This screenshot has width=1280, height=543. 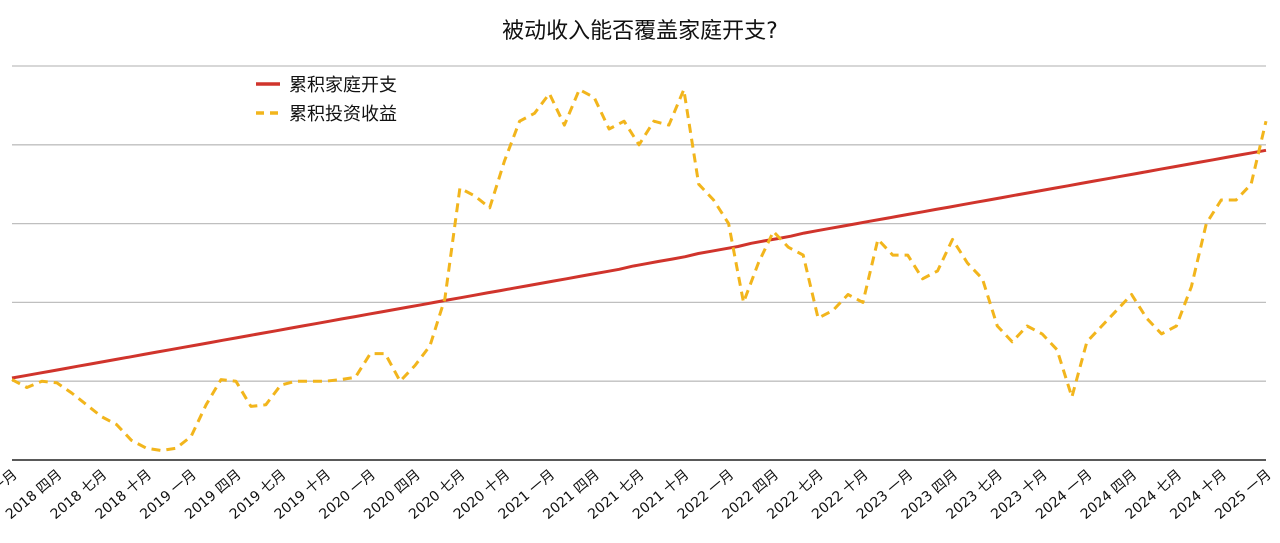 What do you see at coordinates (343, 85) in the screenshot?
I see `legend-label-expenses: 累积家庭开支` at bounding box center [343, 85].